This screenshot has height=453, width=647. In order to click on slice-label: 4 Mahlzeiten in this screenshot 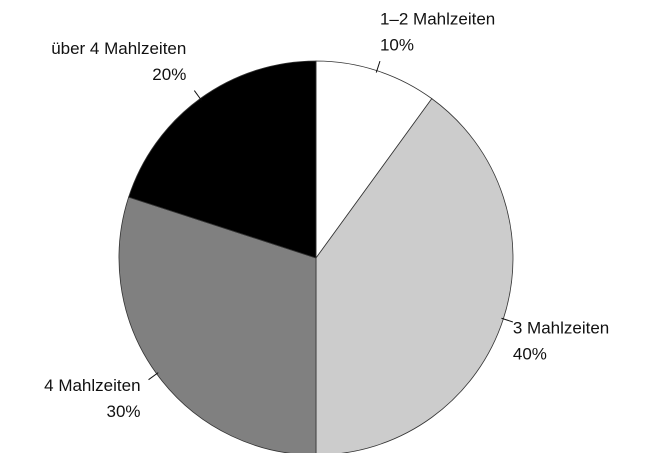, I will do `click(92, 385)`.